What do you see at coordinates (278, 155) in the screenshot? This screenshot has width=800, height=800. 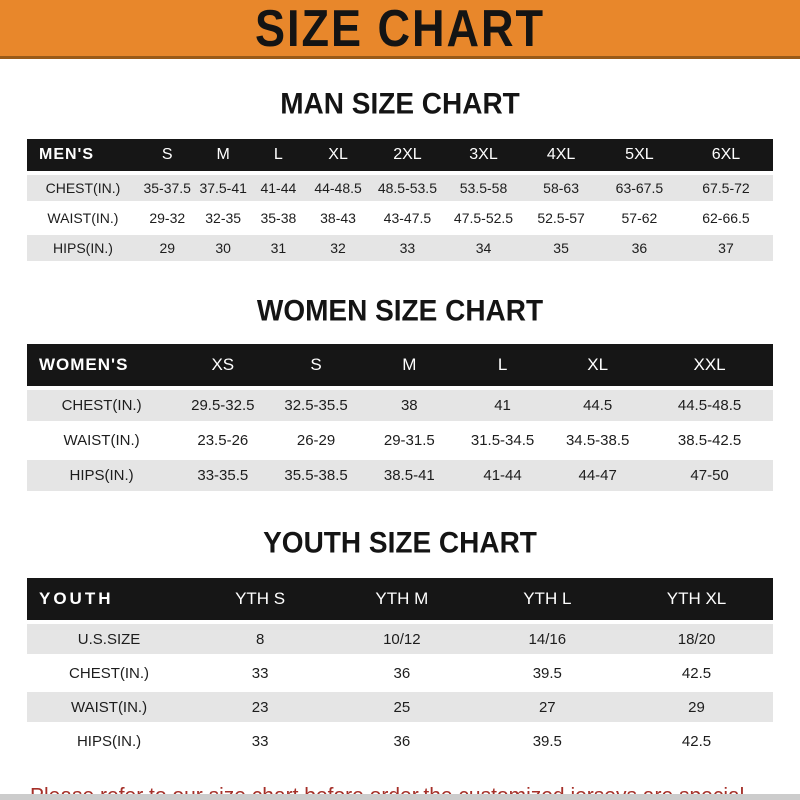 I see `men-col-header: L` at bounding box center [278, 155].